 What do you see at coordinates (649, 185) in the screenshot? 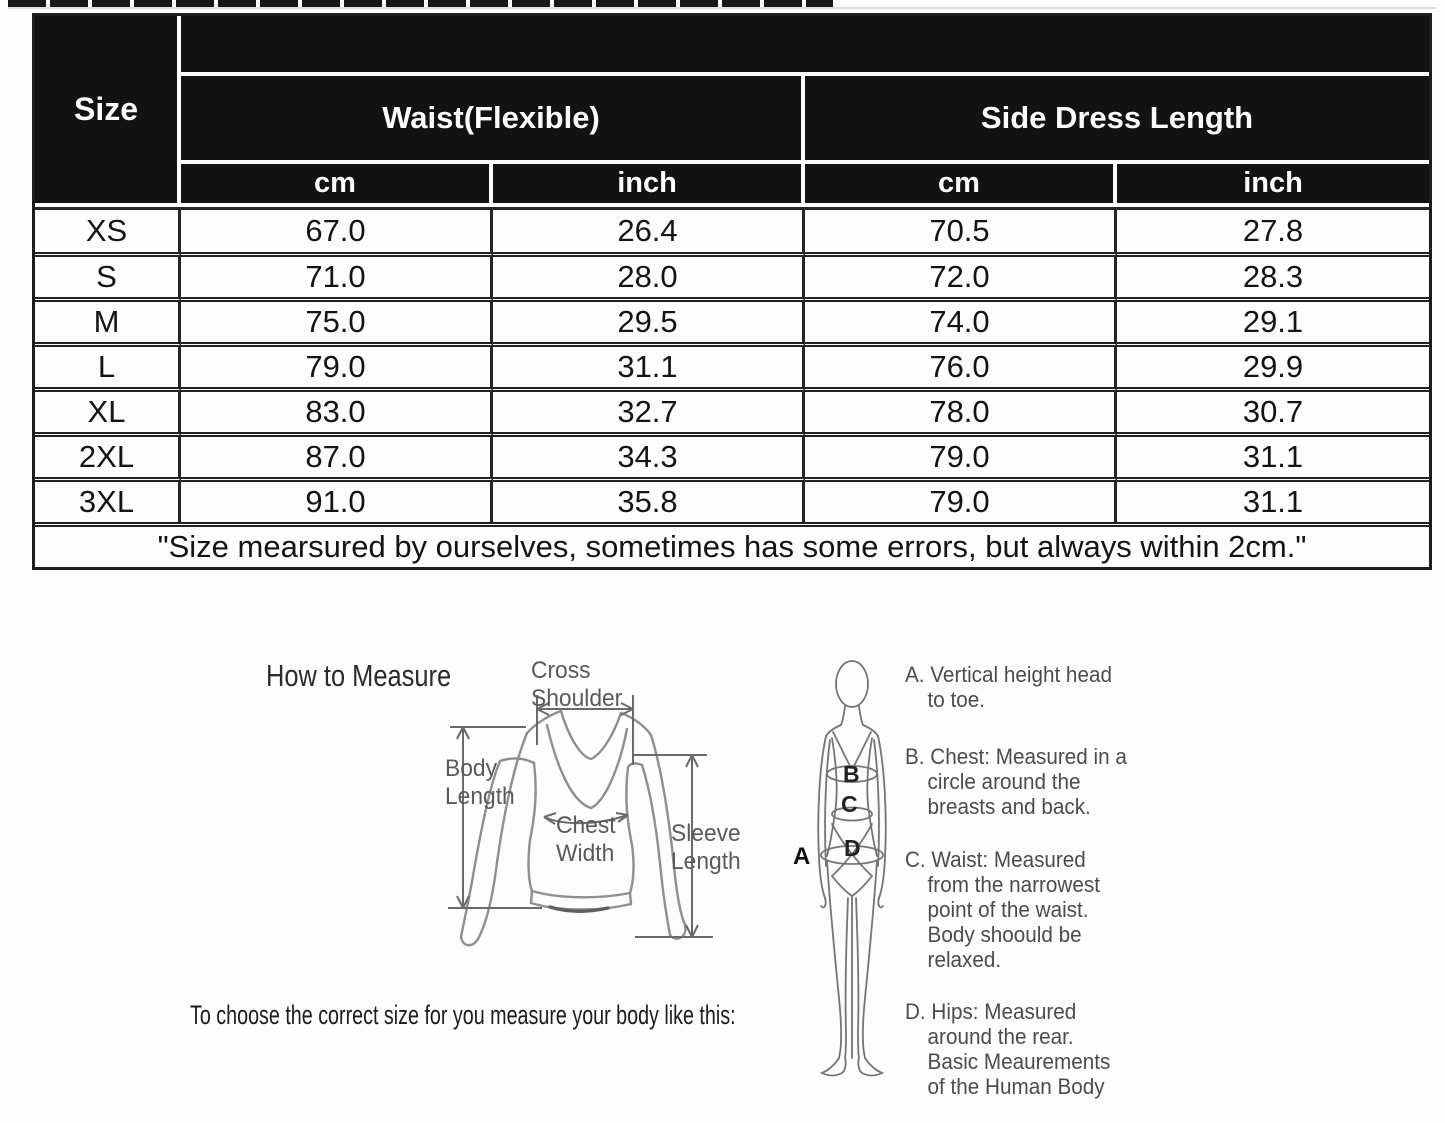
I see `waist-inch-header: inch` at bounding box center [649, 185].